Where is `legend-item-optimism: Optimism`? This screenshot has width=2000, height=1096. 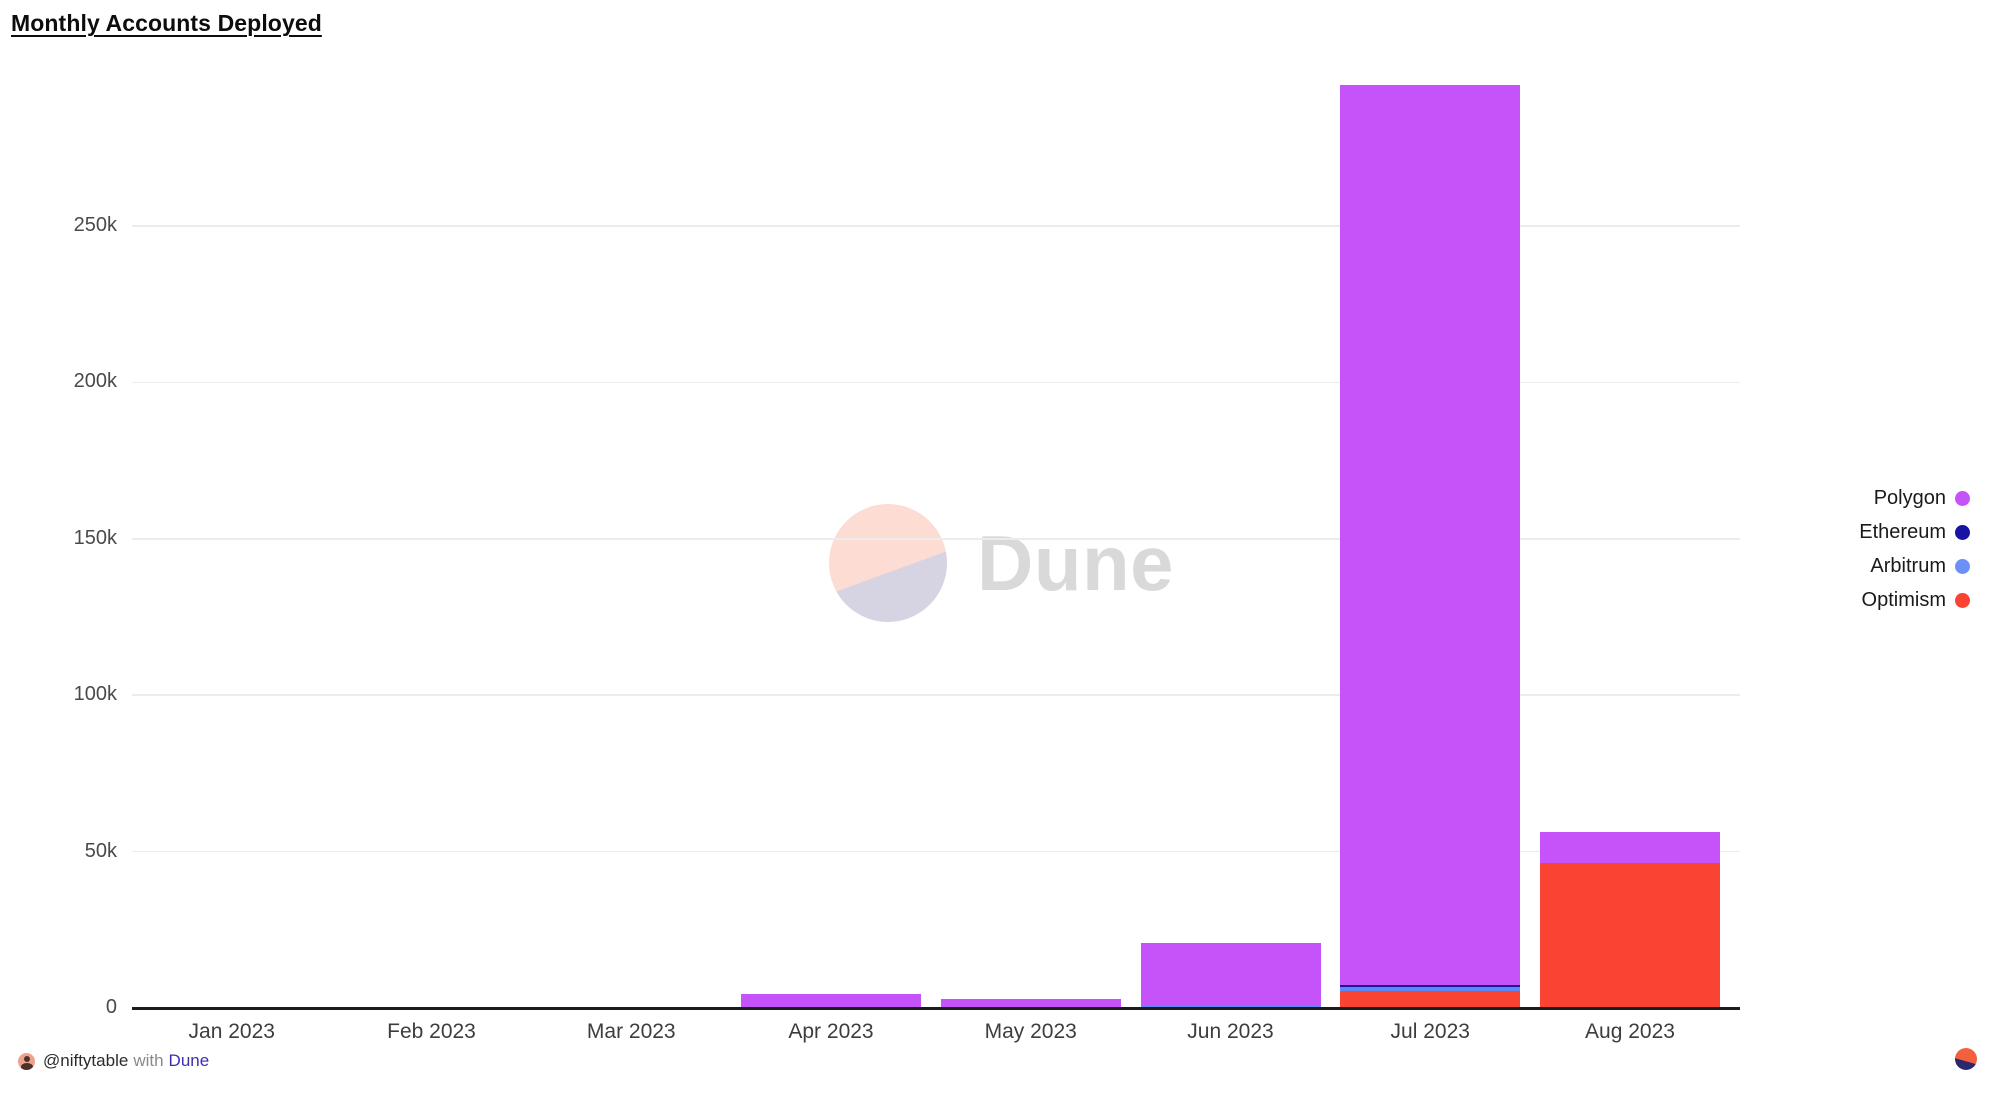
legend-item-optimism: Optimism is located at coordinates (1914, 600).